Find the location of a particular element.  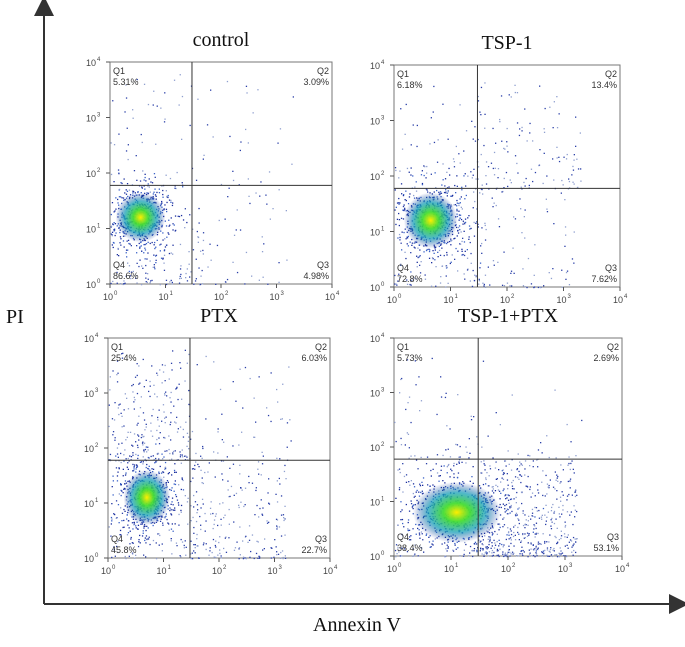

x-tick-label: 10 is located at coordinates (506, 569).